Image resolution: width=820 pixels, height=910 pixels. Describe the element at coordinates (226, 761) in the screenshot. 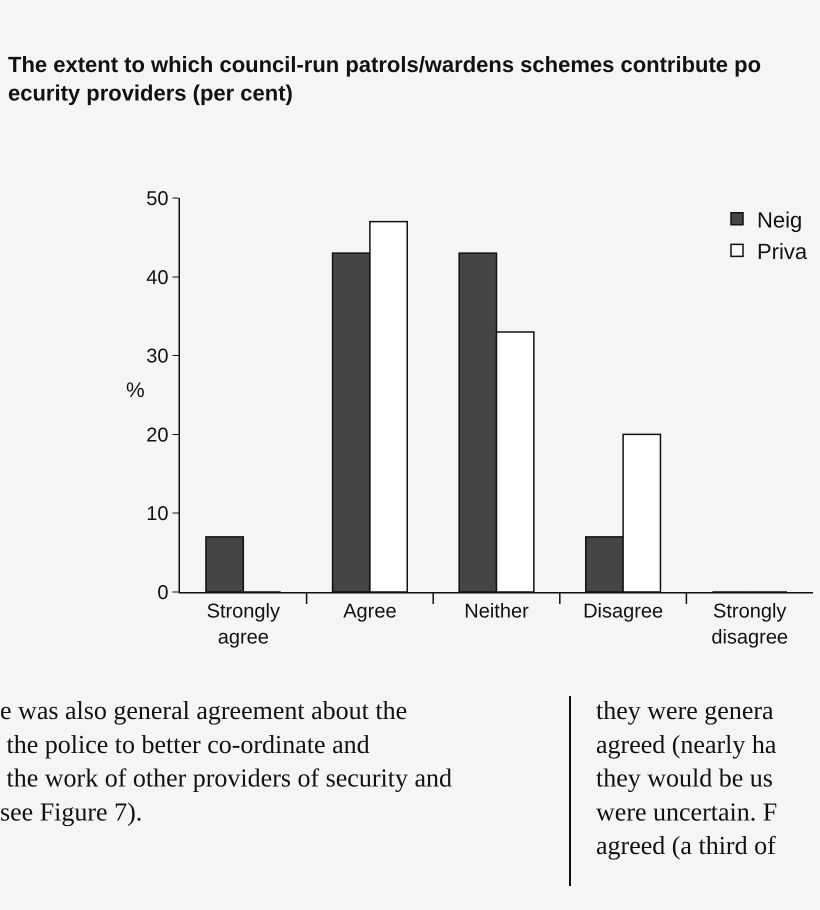

I see `text: e was also general agreement about the the police to better co-ordinate and the work of other providers of security and see Figure 7).` at that location.